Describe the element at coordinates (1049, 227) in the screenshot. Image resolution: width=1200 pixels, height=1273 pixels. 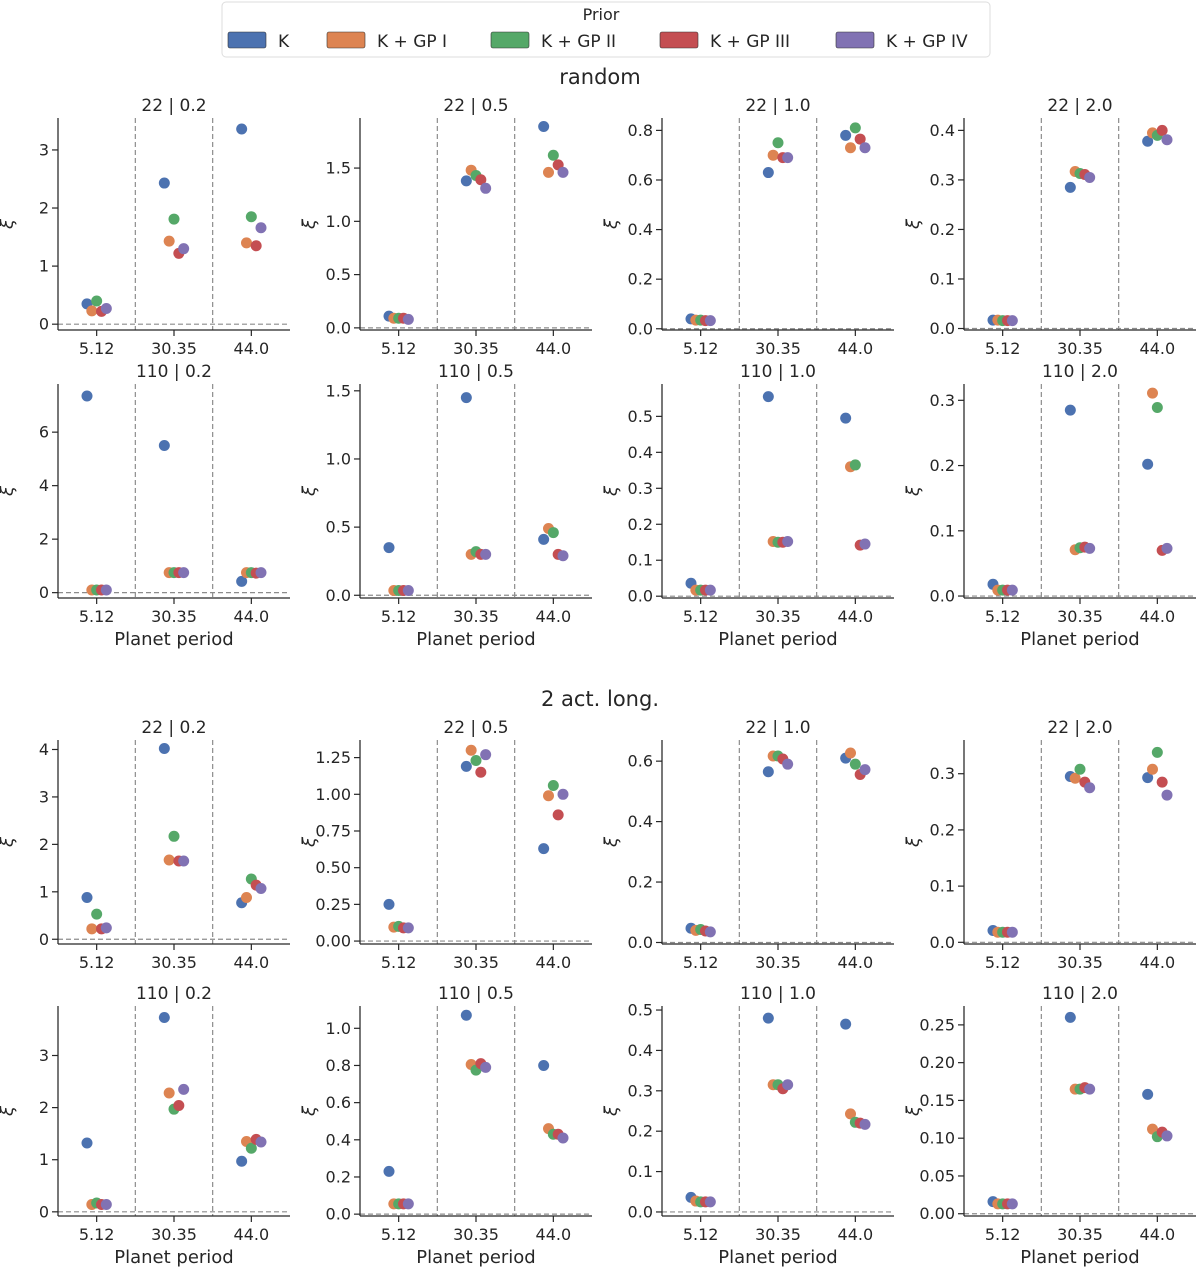
I see `panel-random-22-2-0: 0.0 0.1 0.2 0.3 0.4 5.12 30.35 44.0 22 | 2.0 ξ` at that location.